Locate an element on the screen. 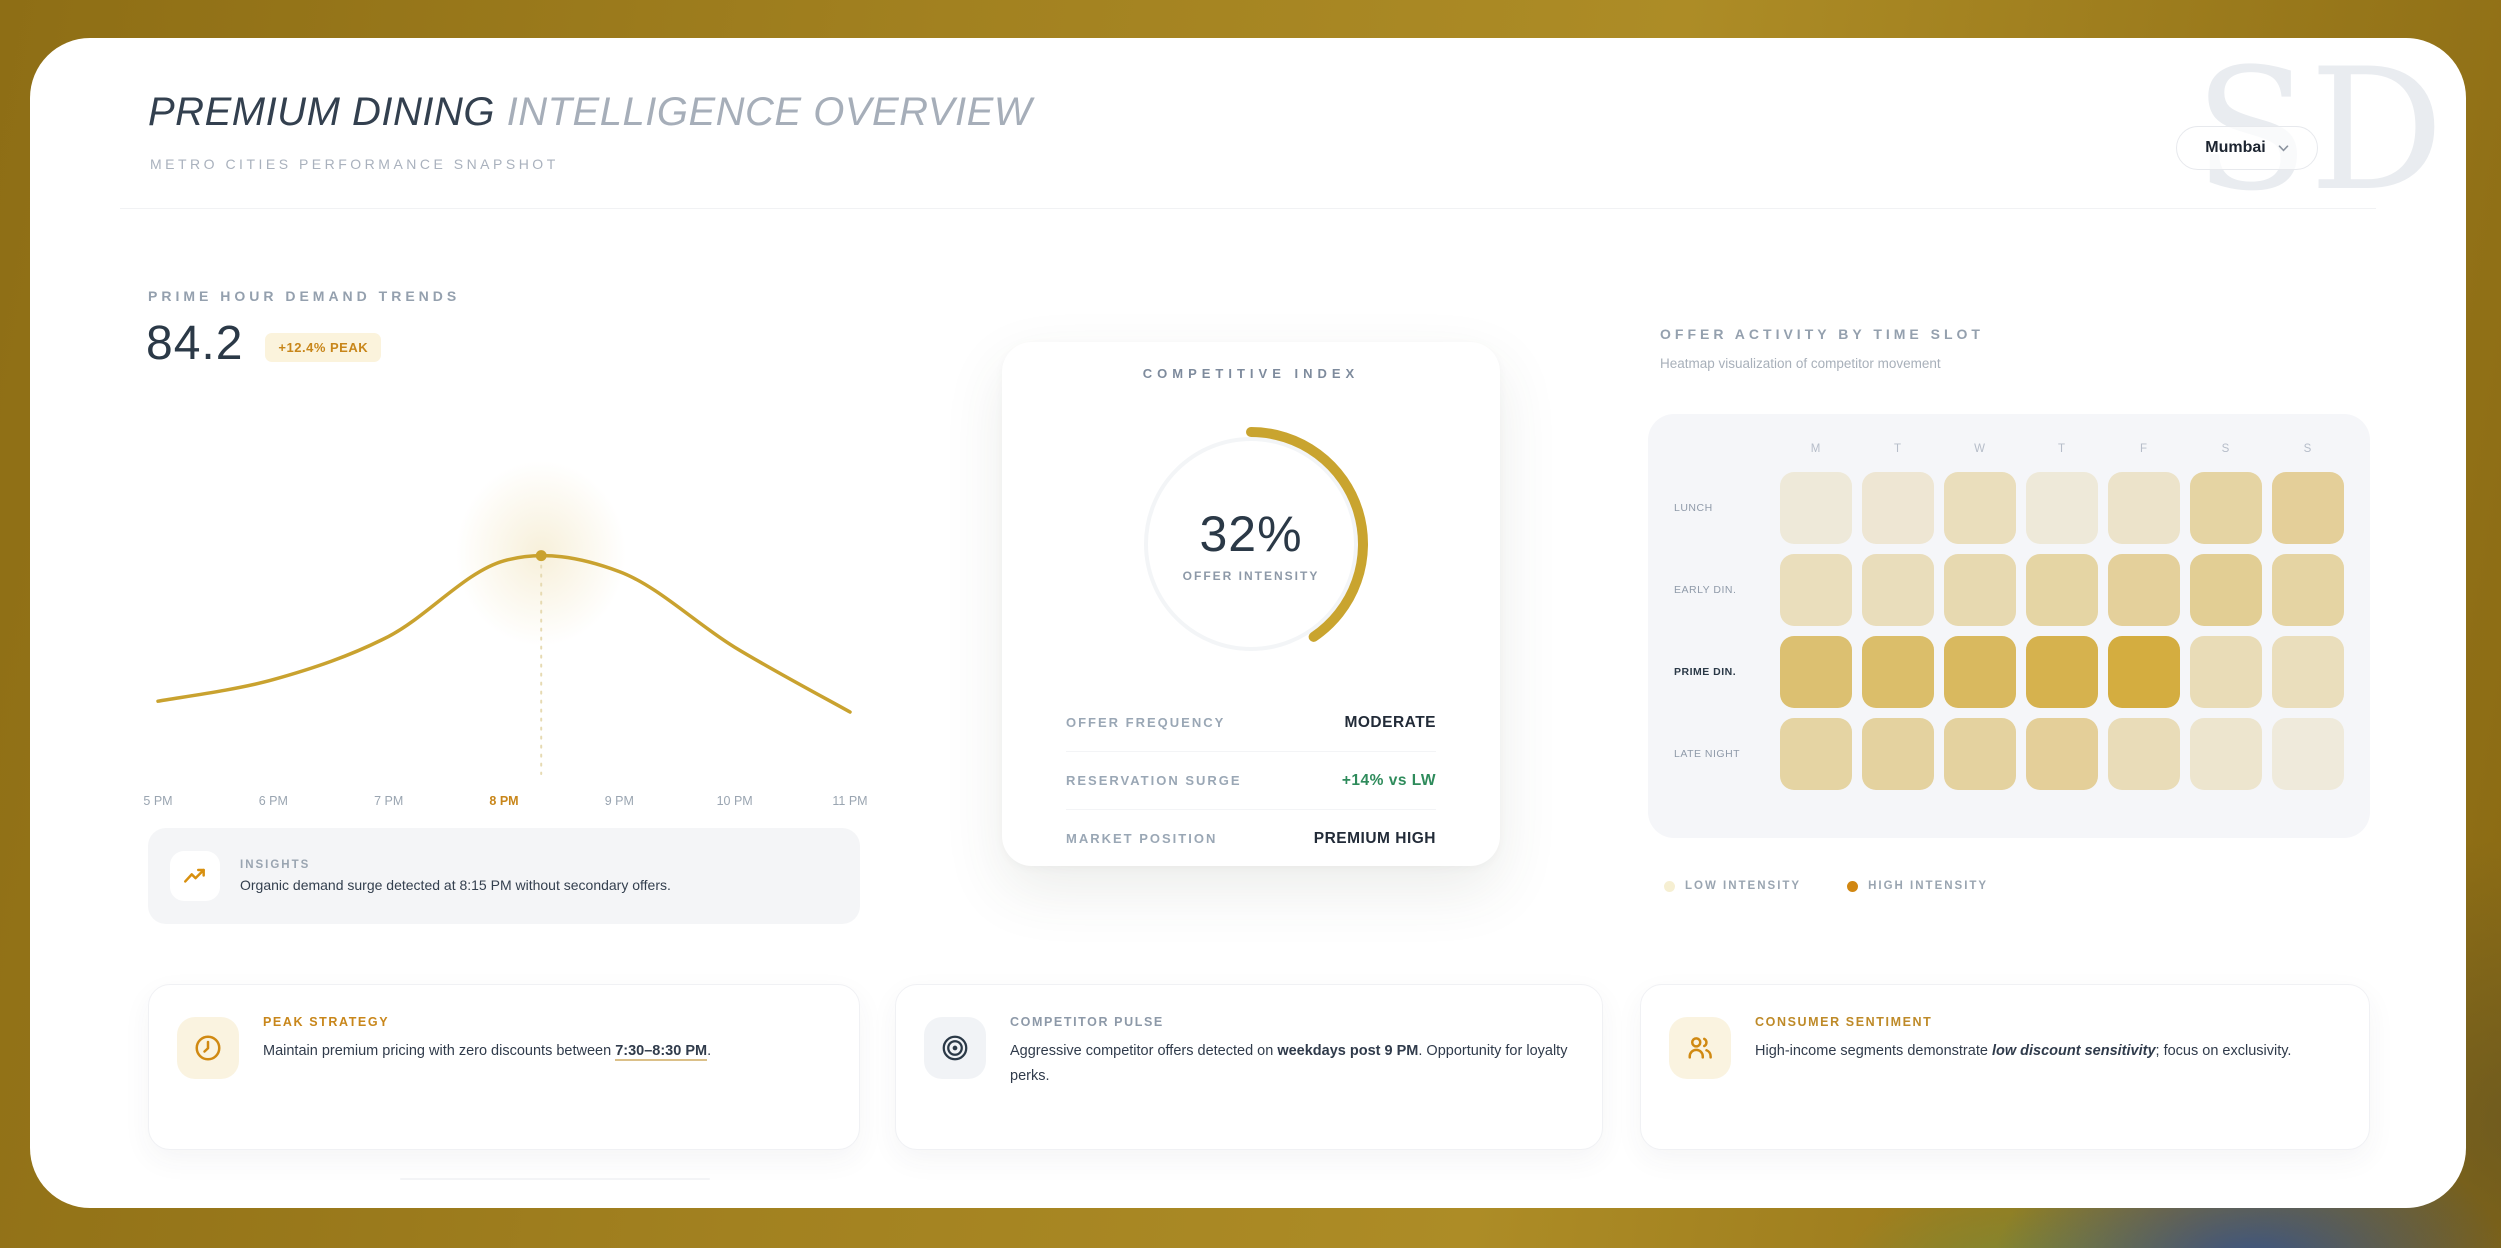 The height and width of the screenshot is (1248, 2501). clock-icon is located at coordinates (208, 1048).